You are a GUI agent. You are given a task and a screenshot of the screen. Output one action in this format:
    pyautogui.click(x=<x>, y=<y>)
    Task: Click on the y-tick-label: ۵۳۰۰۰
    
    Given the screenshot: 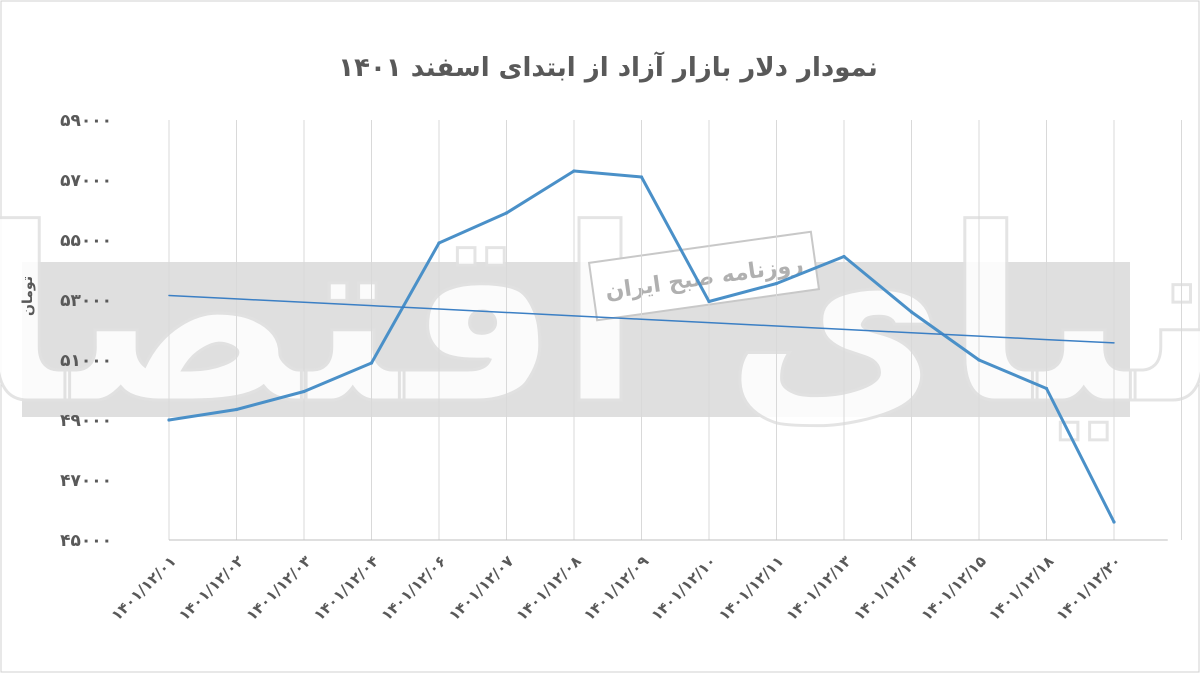 What is the action you would take?
    pyautogui.click(x=86, y=301)
    